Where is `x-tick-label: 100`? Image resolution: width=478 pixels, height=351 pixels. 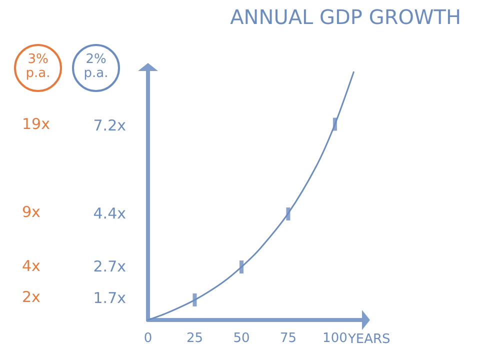
x-tick-label: 100 is located at coordinates (335, 338).